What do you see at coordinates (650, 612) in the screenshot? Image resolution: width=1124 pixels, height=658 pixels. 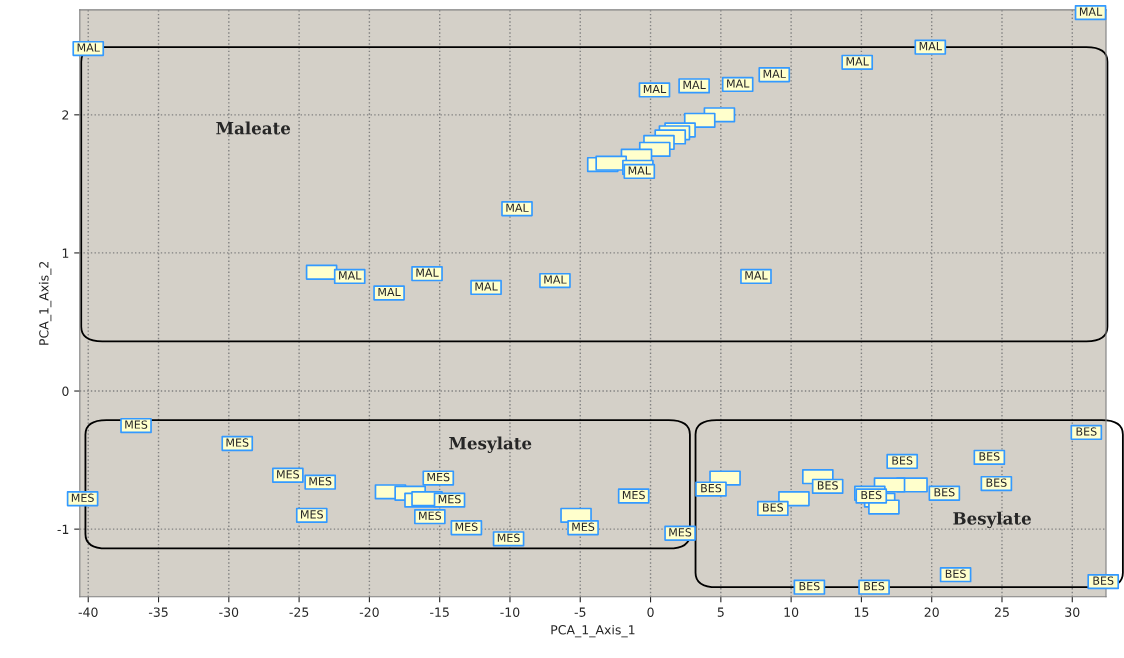 I see `x-tick-label: 0` at bounding box center [650, 612].